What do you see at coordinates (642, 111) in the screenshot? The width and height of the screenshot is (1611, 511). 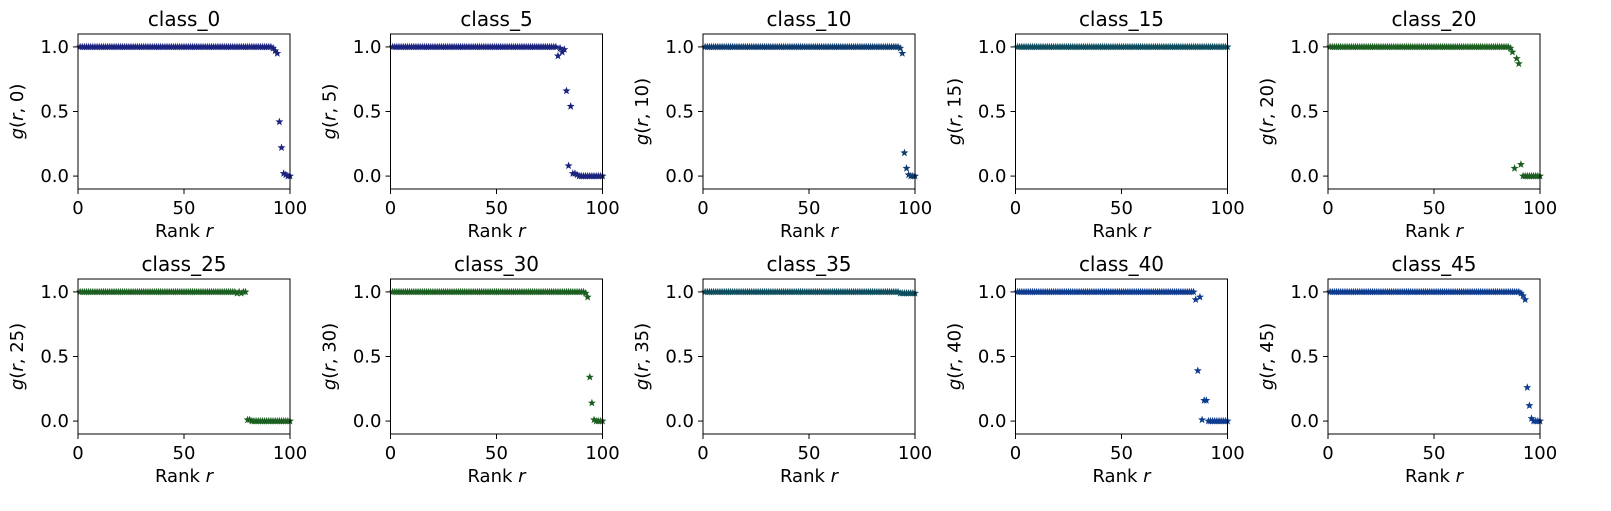 I see `y-axis-label: g(r, 10)` at bounding box center [642, 111].